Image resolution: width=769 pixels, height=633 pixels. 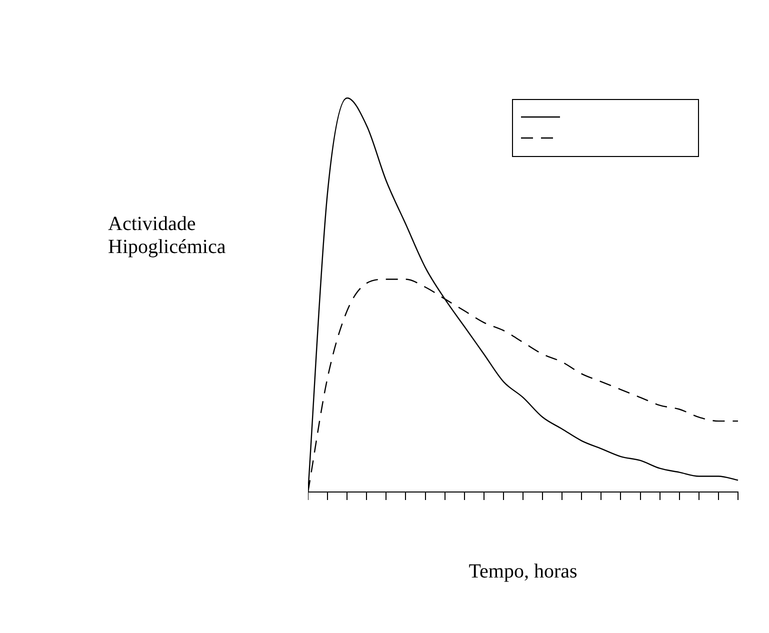 What do you see at coordinates (523, 571) in the screenshot?
I see `x-axis-title: Tempo, horas` at bounding box center [523, 571].